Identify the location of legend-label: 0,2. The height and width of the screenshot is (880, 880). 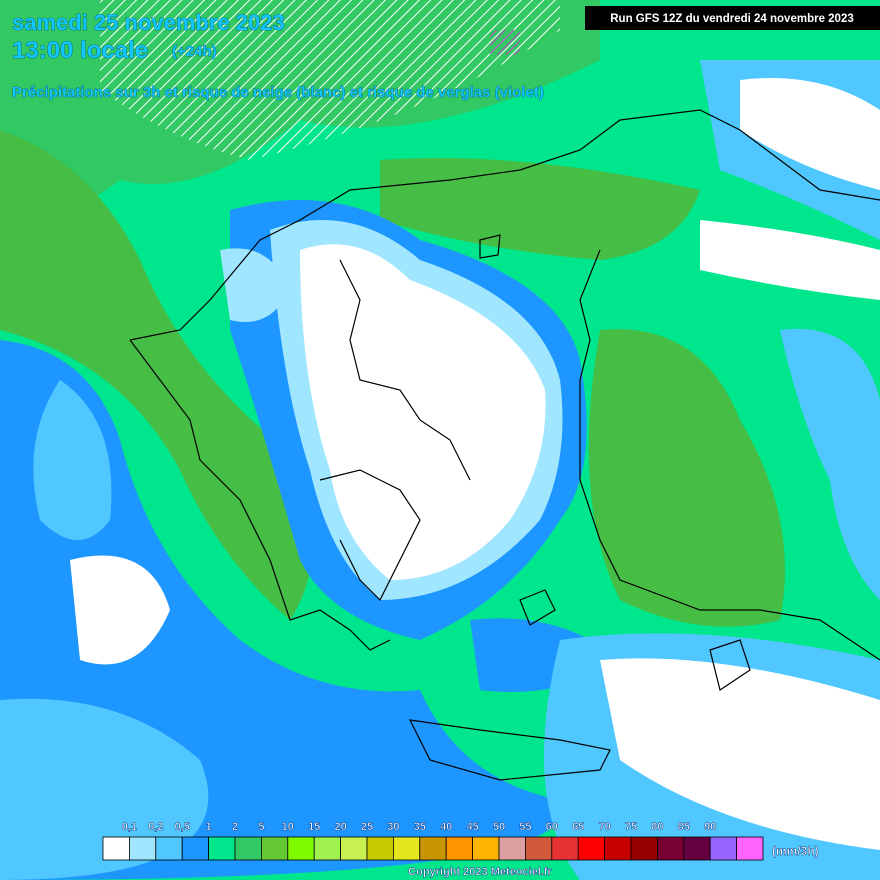
(155, 827).